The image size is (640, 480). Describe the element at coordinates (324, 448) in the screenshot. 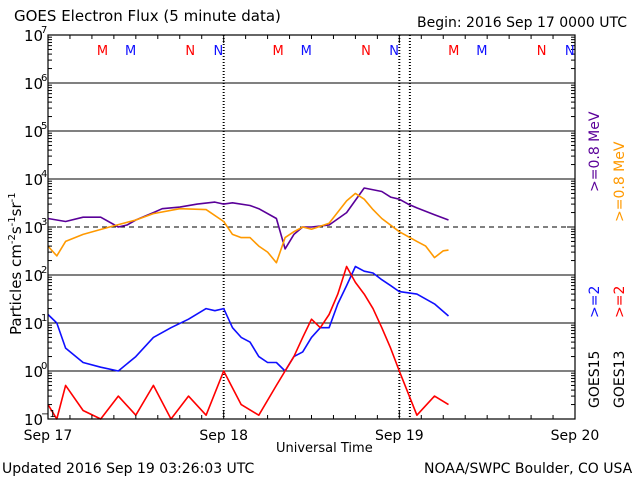

I see `x-axis-label: Universal Time` at that location.